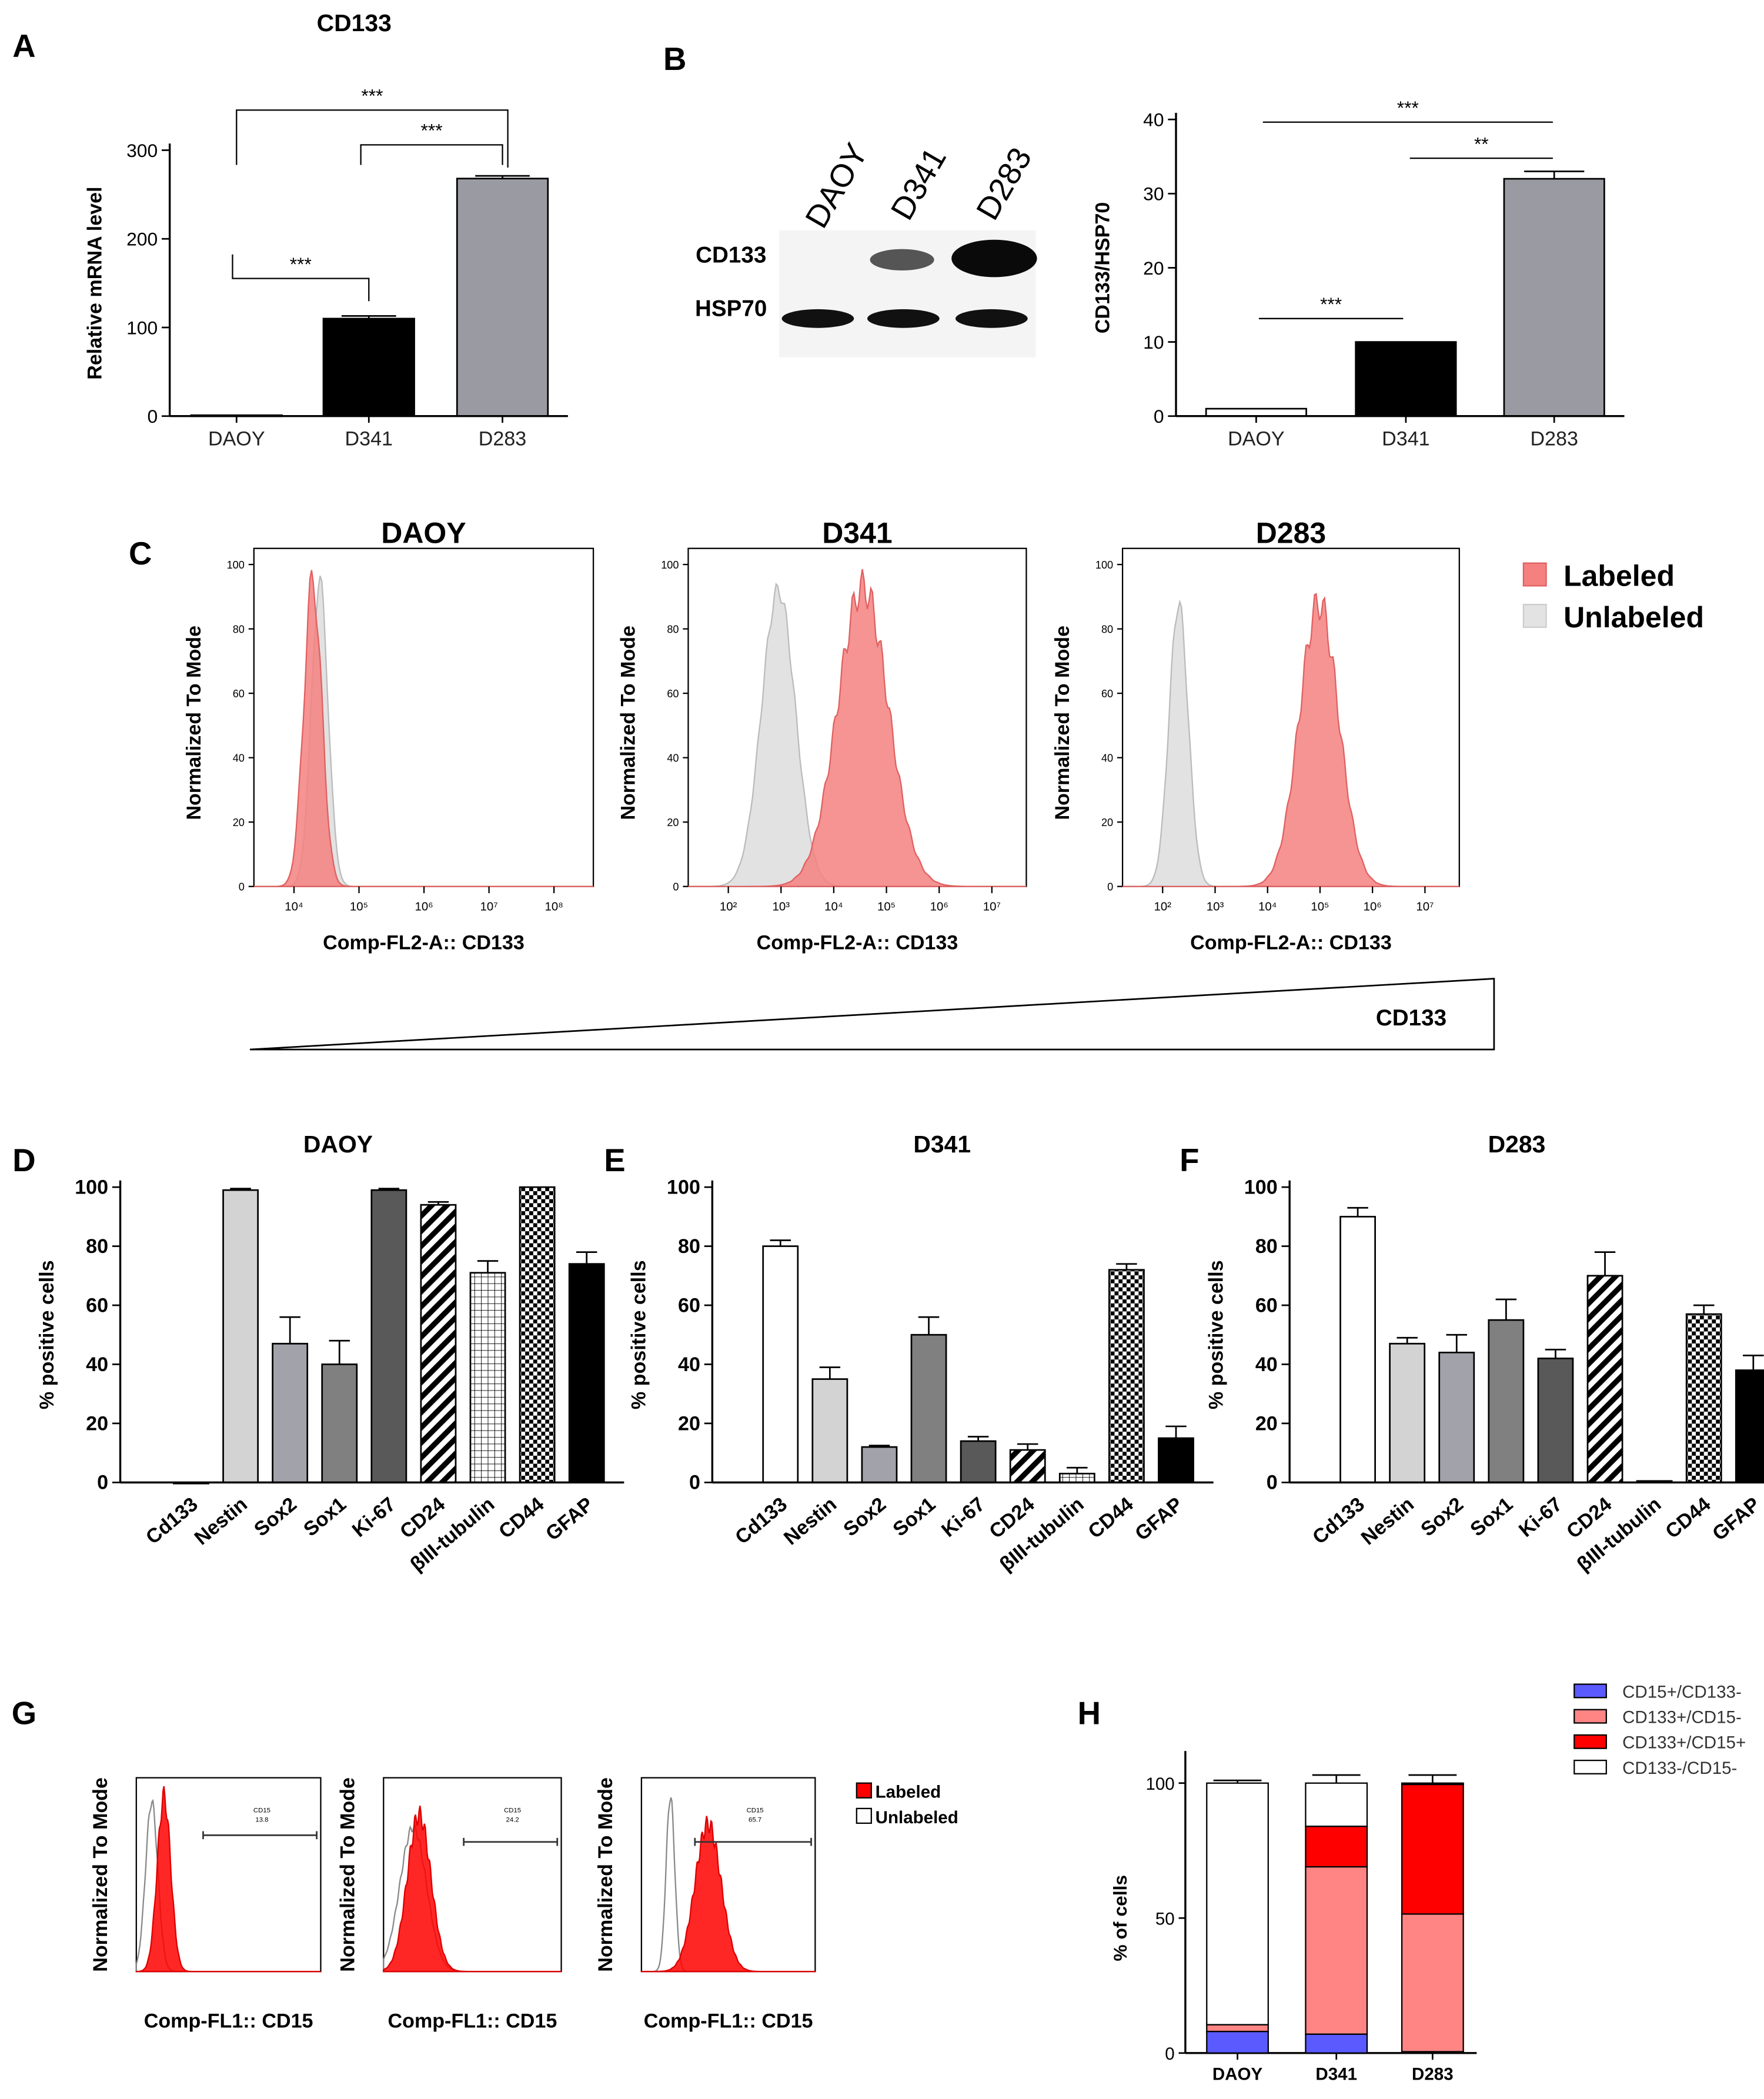 This screenshot has width=1764, height=2099. I want to click on y-tick-label: 50, so click(1165, 1920).